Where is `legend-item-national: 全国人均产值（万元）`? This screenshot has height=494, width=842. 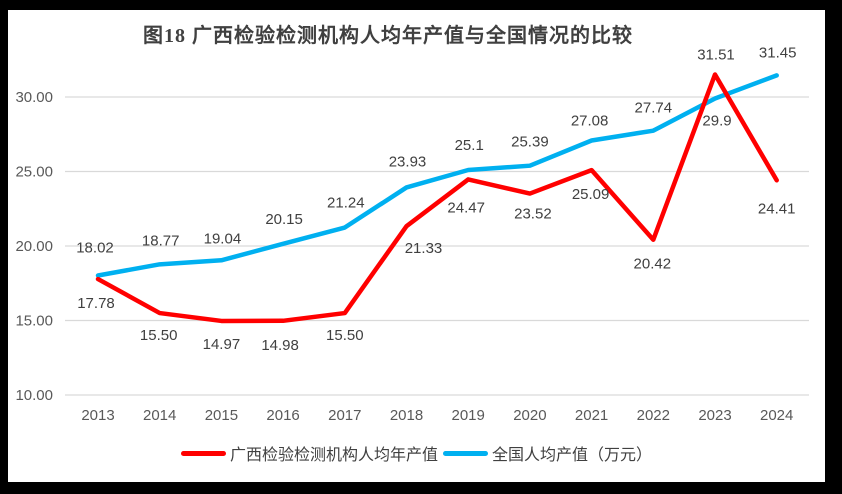 legend-item-national: 全国人均产值（万元） is located at coordinates (547, 453).